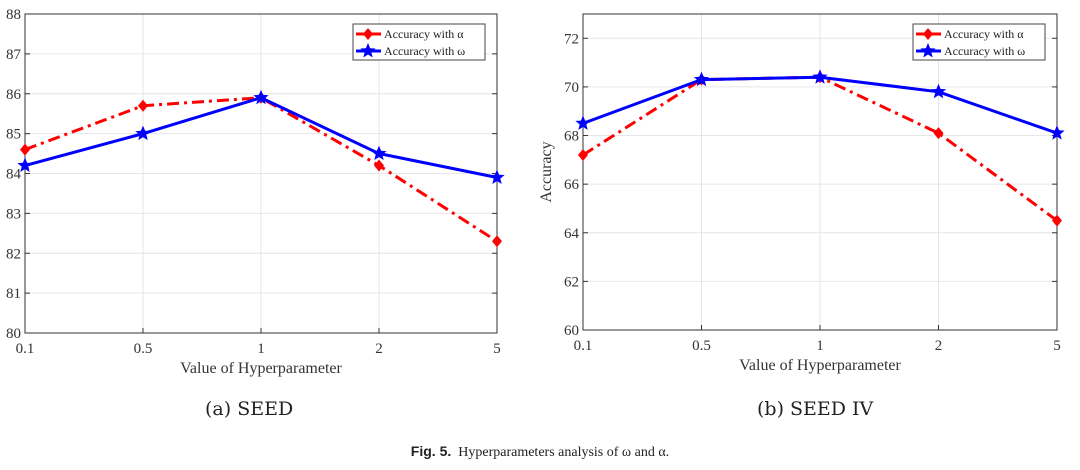 This screenshot has height=470, width=1080. Describe the element at coordinates (14, 175) in the screenshot. I see `y-tick-label: 84` at that location.